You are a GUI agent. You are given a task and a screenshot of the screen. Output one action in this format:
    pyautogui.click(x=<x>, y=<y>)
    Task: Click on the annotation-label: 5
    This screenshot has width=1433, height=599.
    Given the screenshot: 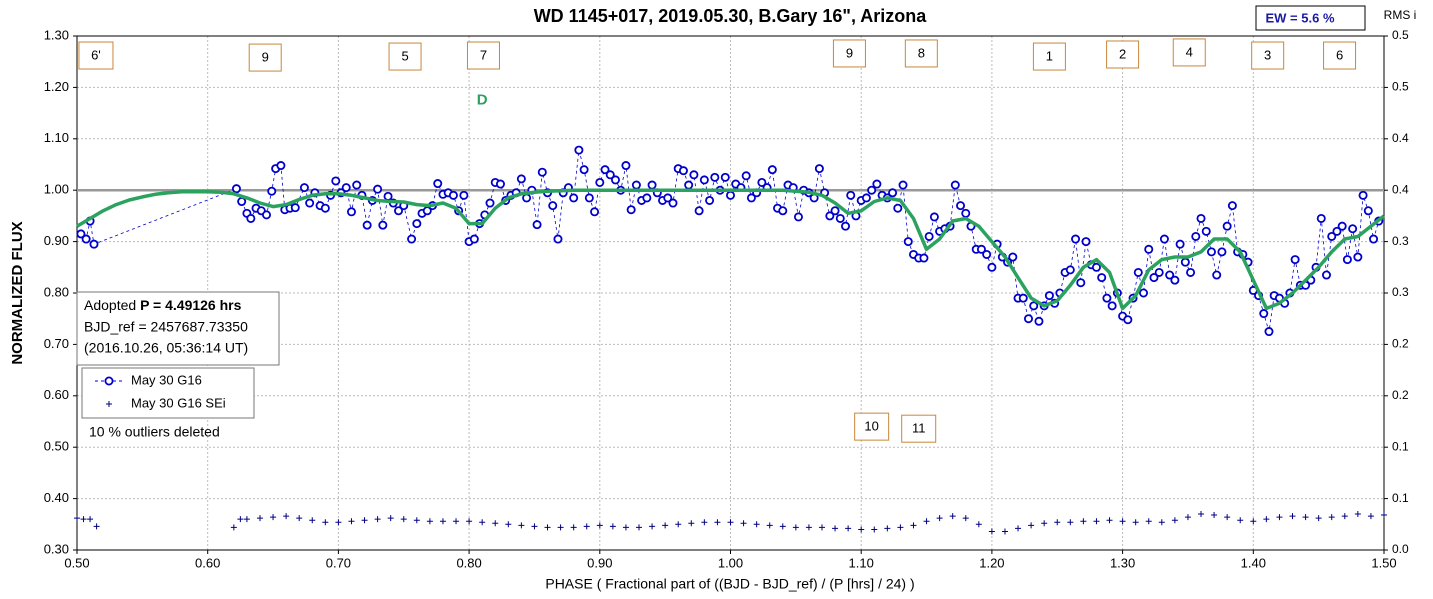 What is the action you would take?
    pyautogui.click(x=404, y=55)
    